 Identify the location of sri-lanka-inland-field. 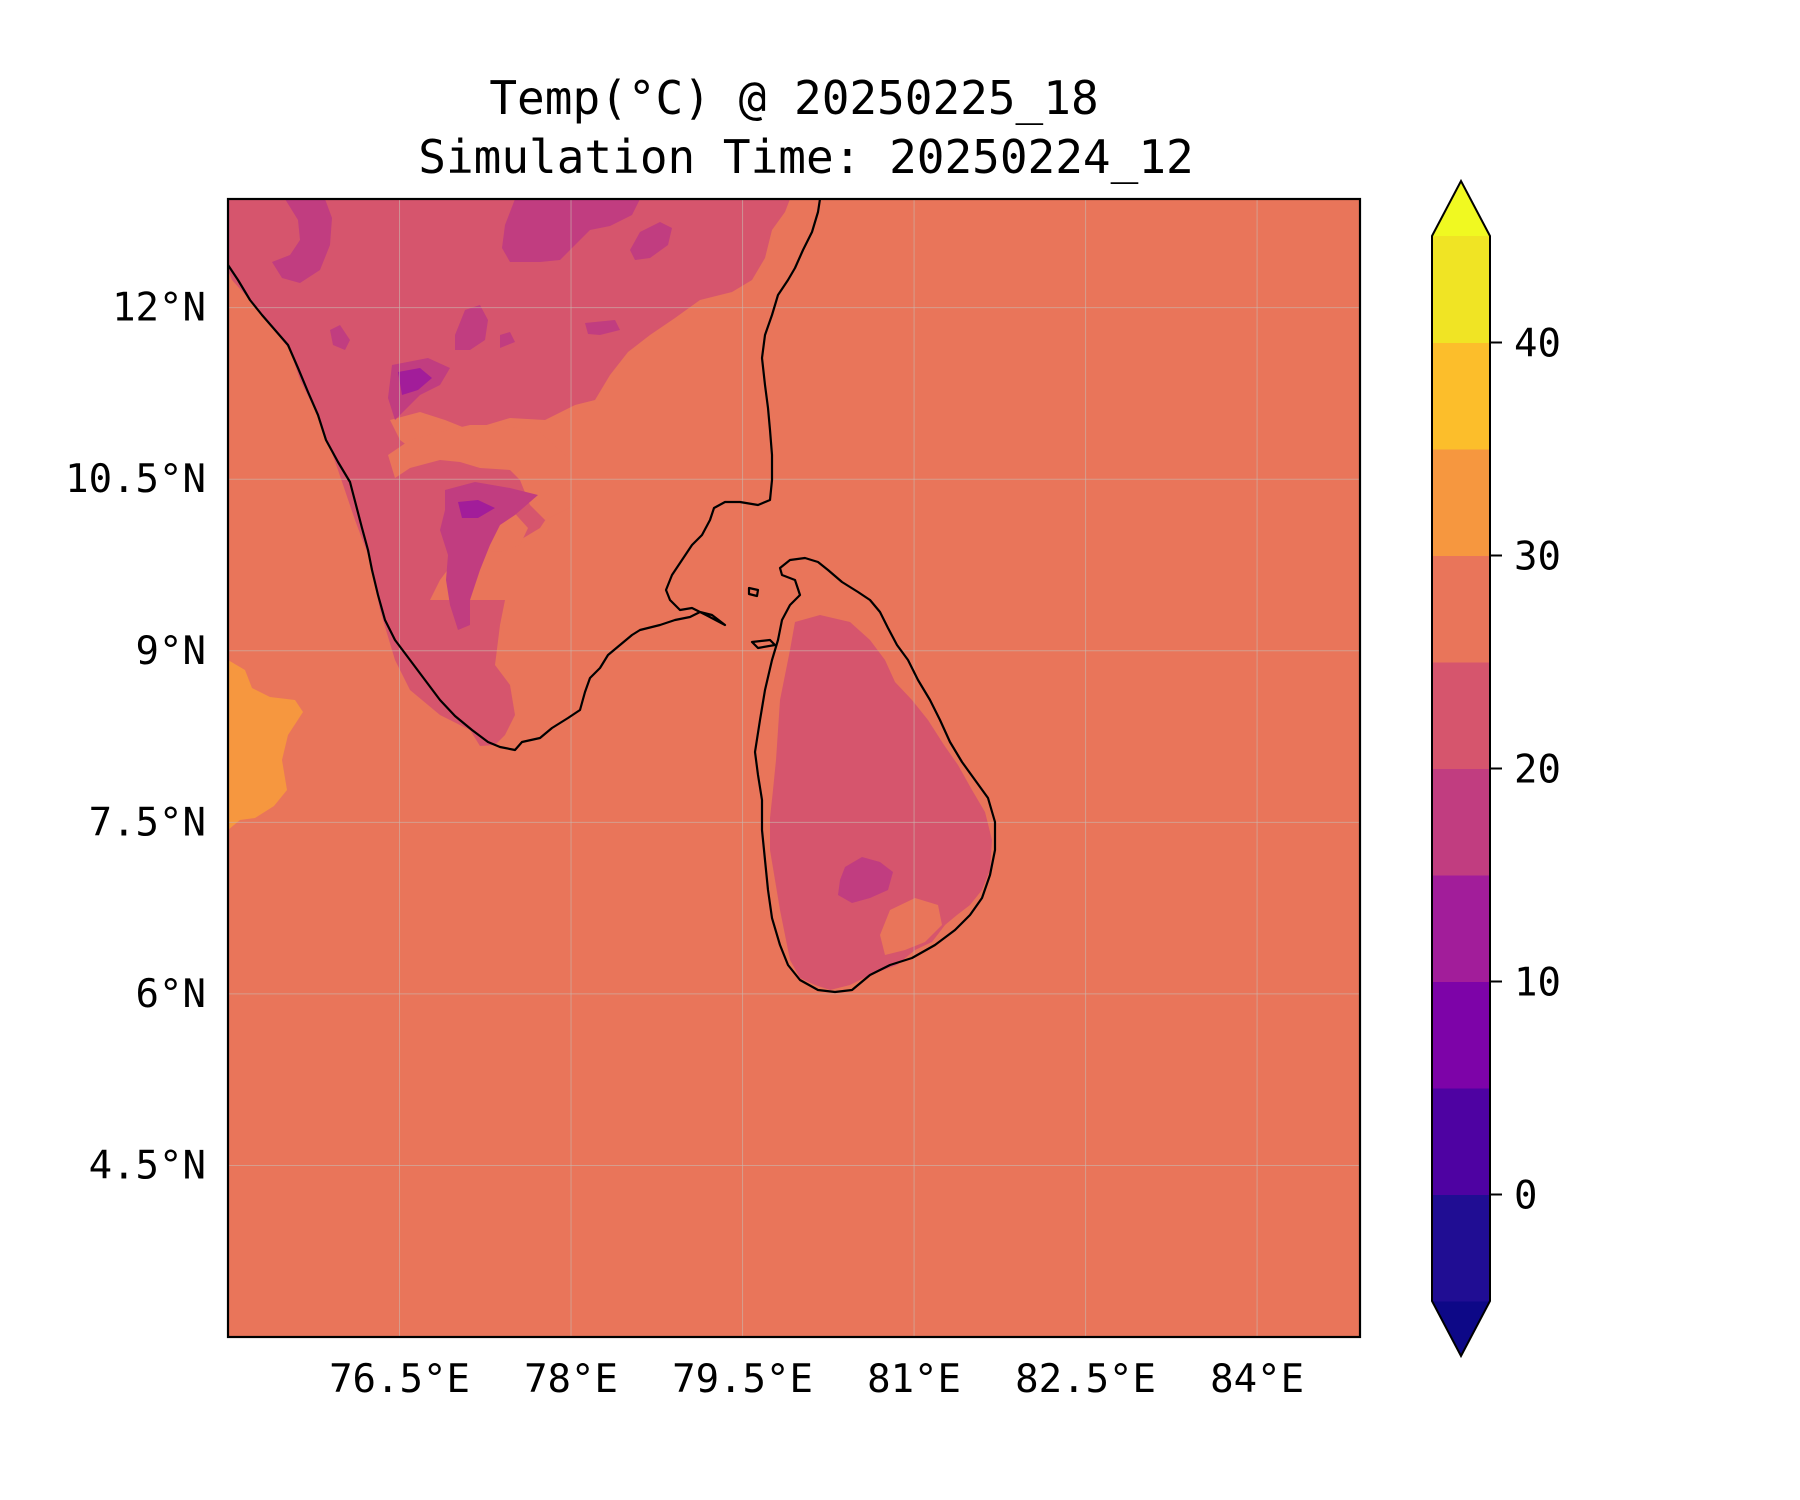
(881, 802).